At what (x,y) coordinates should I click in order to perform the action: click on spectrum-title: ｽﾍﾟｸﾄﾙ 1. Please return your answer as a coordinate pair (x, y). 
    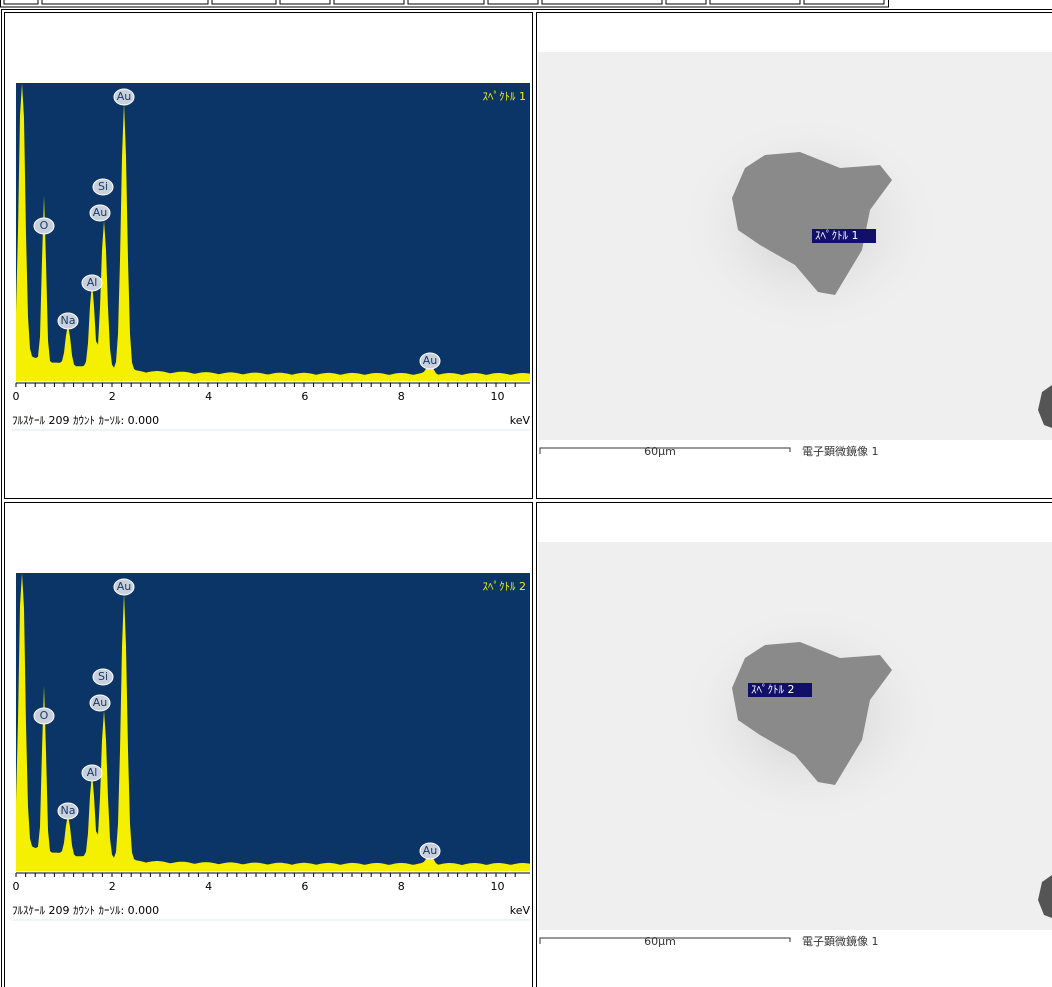
    Looking at the image, I should click on (505, 96).